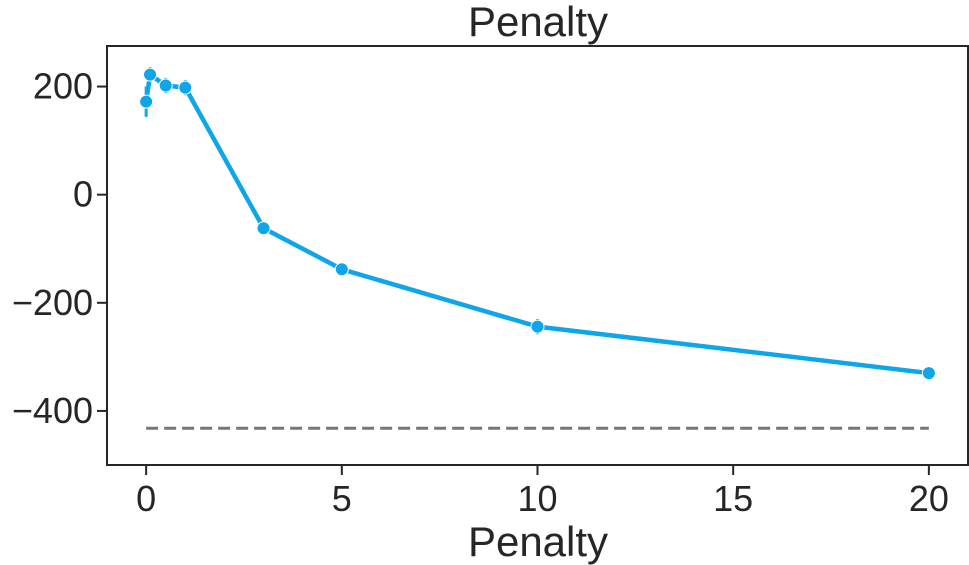 The height and width of the screenshot is (565, 969). Describe the element at coordinates (146, 498) in the screenshot. I see `x-tick-label: 0` at that location.